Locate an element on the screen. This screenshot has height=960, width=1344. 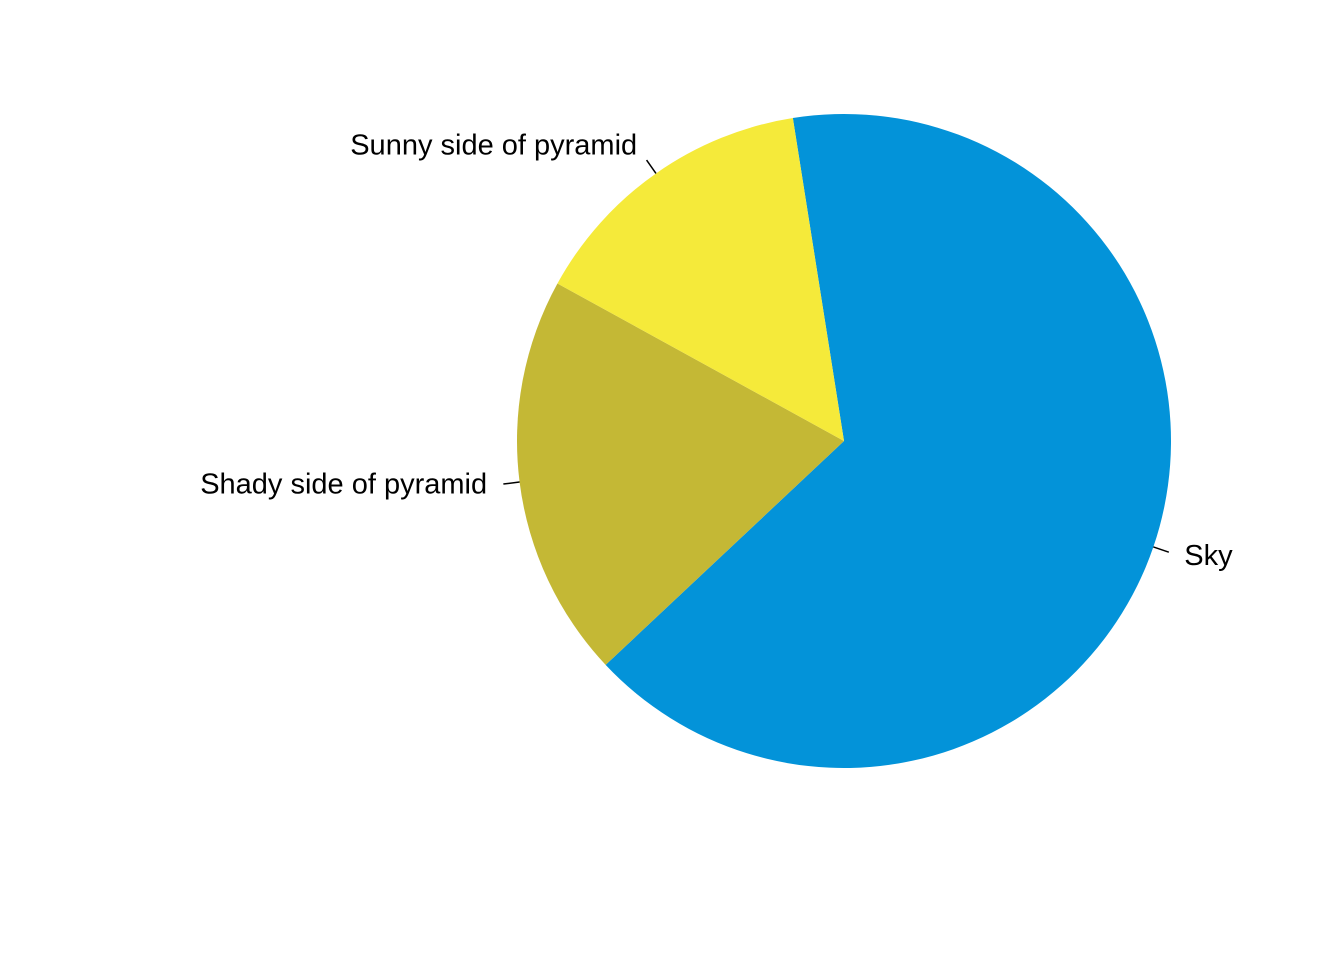
pie-label-1: Shady side of pyramid is located at coordinates (343, 485).